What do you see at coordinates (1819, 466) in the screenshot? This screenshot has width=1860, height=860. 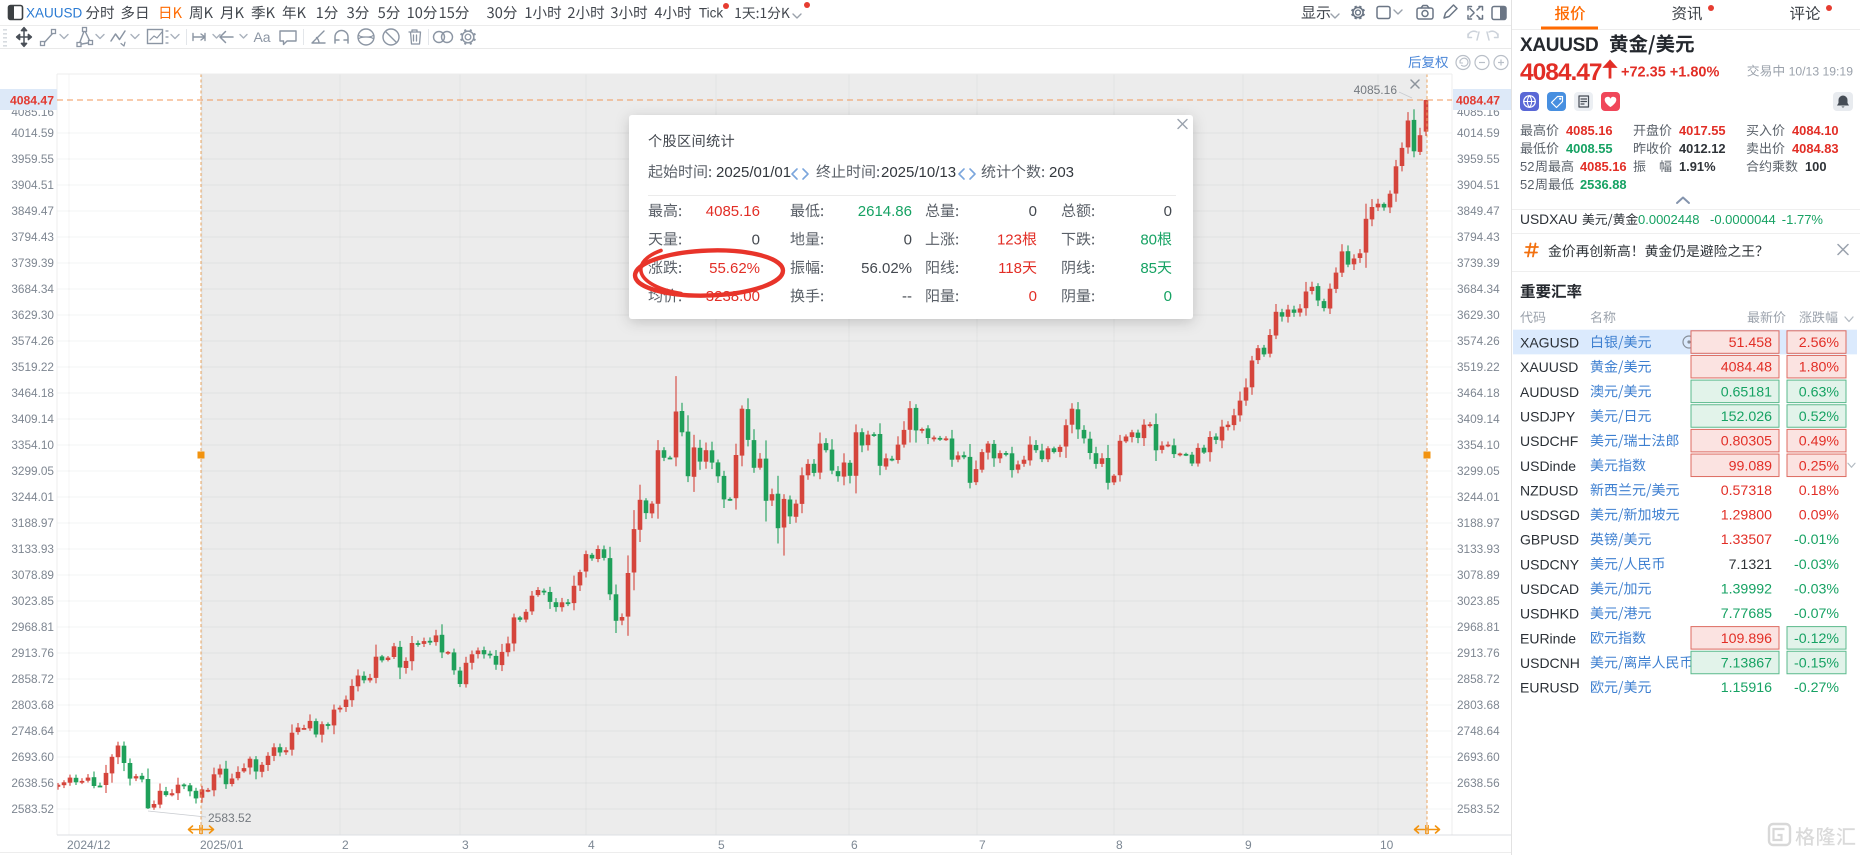 I see `svg-text: 0.25%` at bounding box center [1819, 466].